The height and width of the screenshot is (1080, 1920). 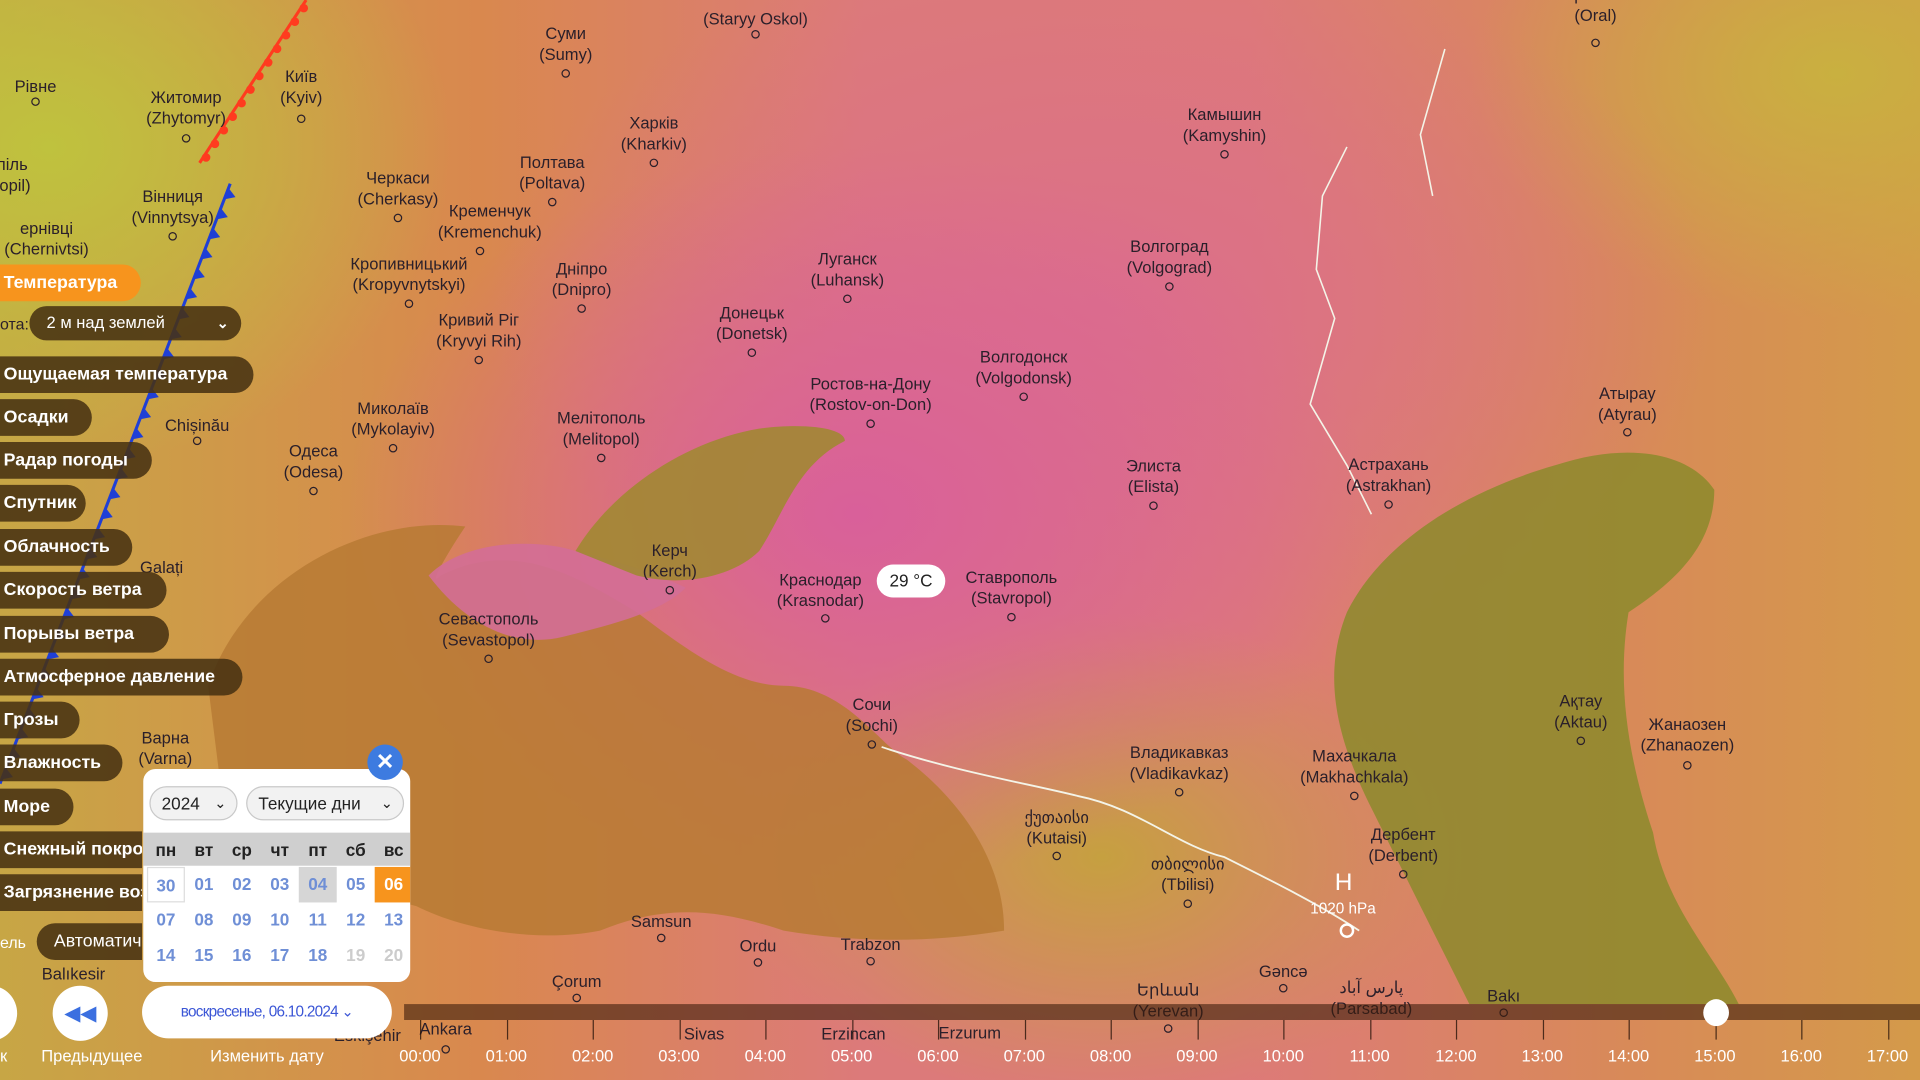 I want to click on city-label: Атырау (Atyrau), so click(x=1627, y=404).